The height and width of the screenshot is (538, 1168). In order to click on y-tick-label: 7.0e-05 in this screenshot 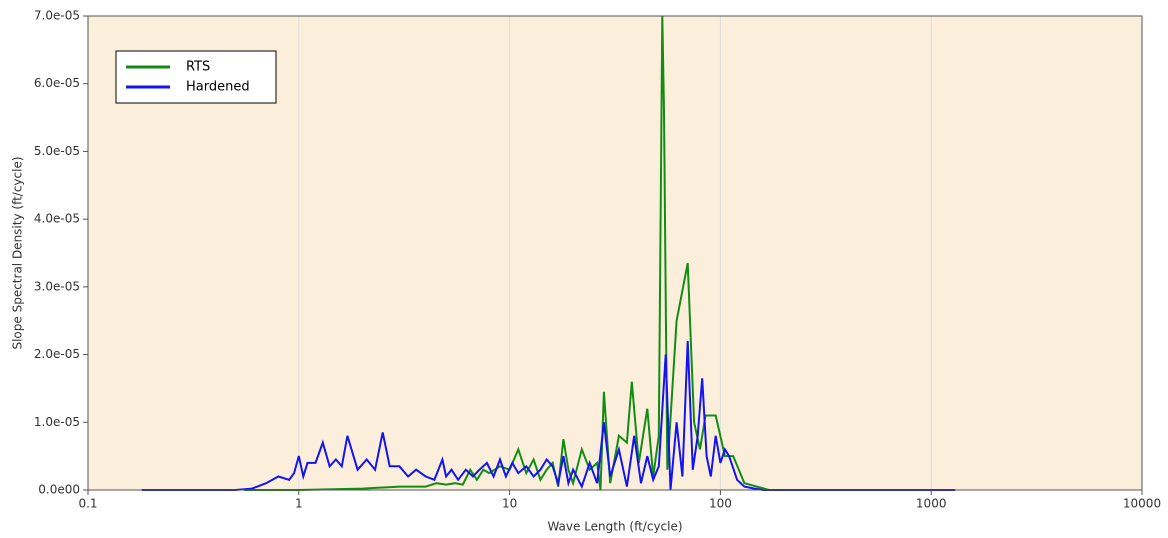, I will do `click(57, 16)`.